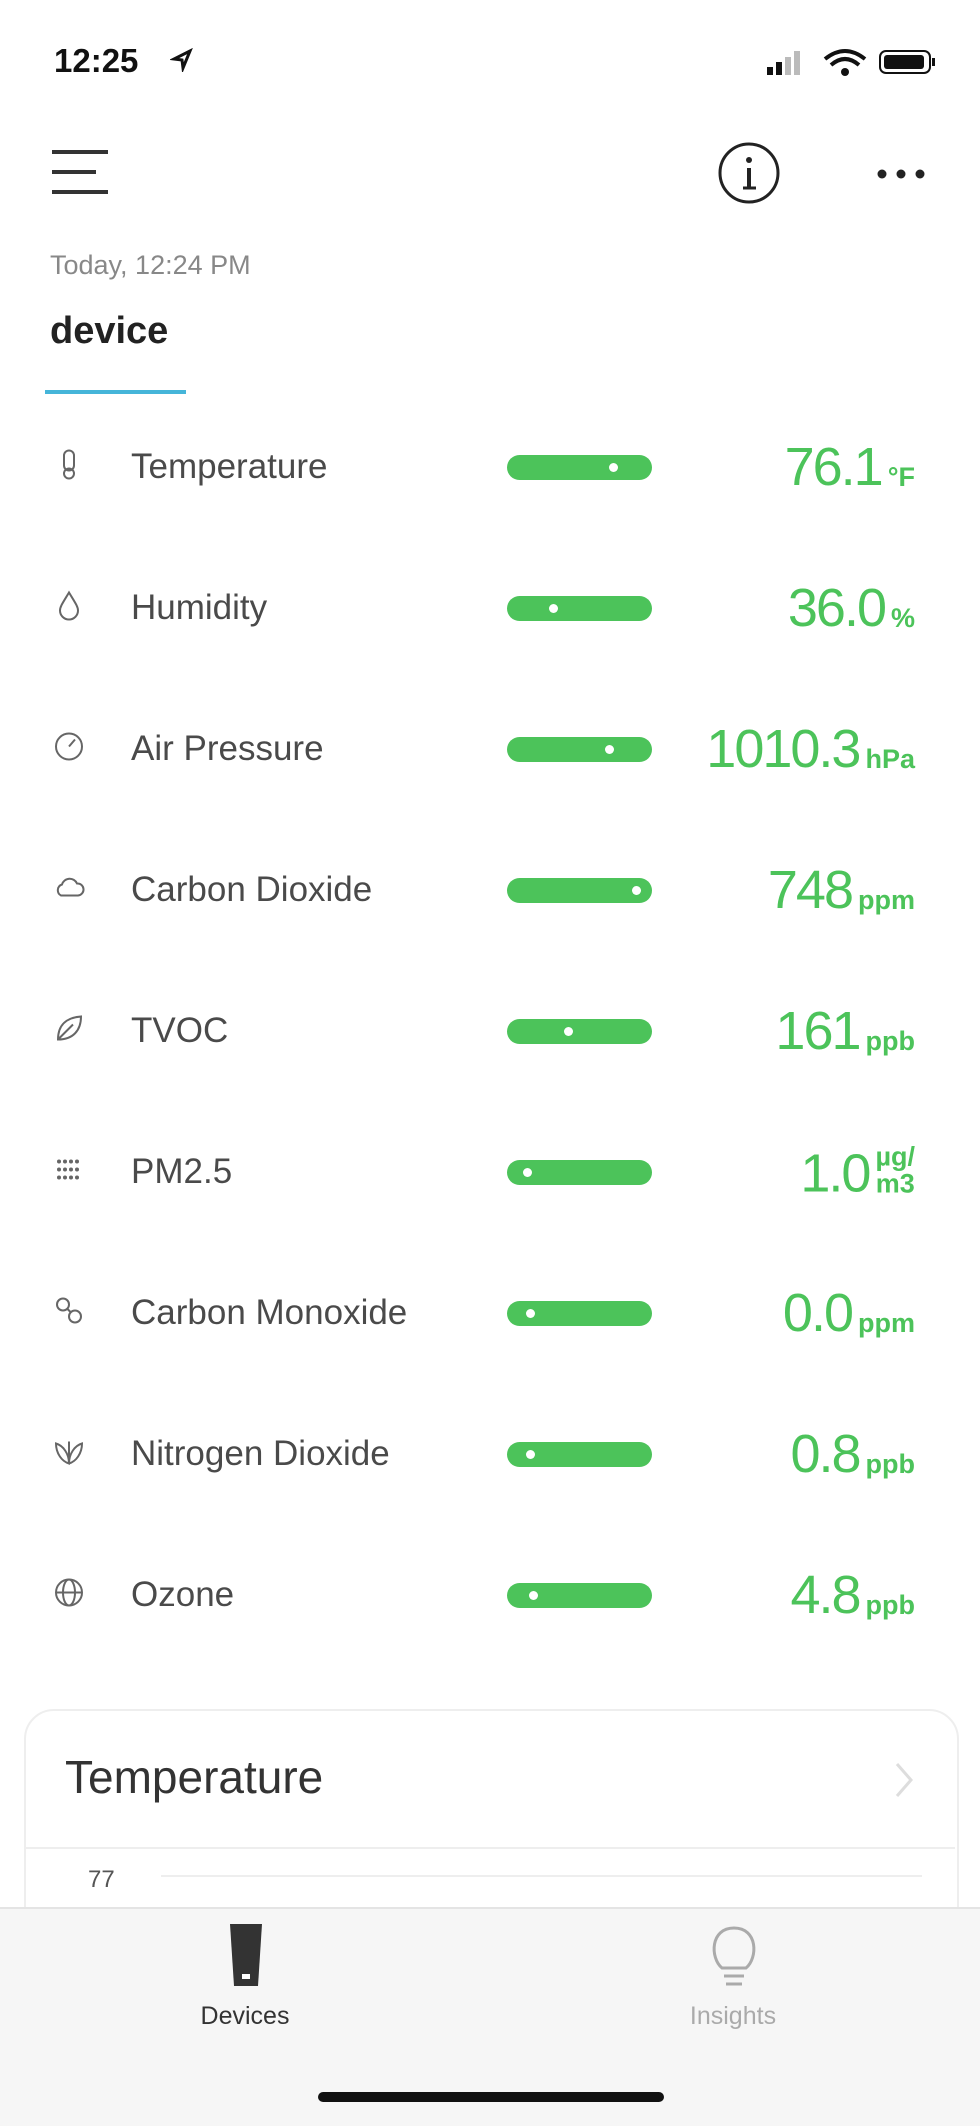  I want to click on more-button, so click(901, 174).